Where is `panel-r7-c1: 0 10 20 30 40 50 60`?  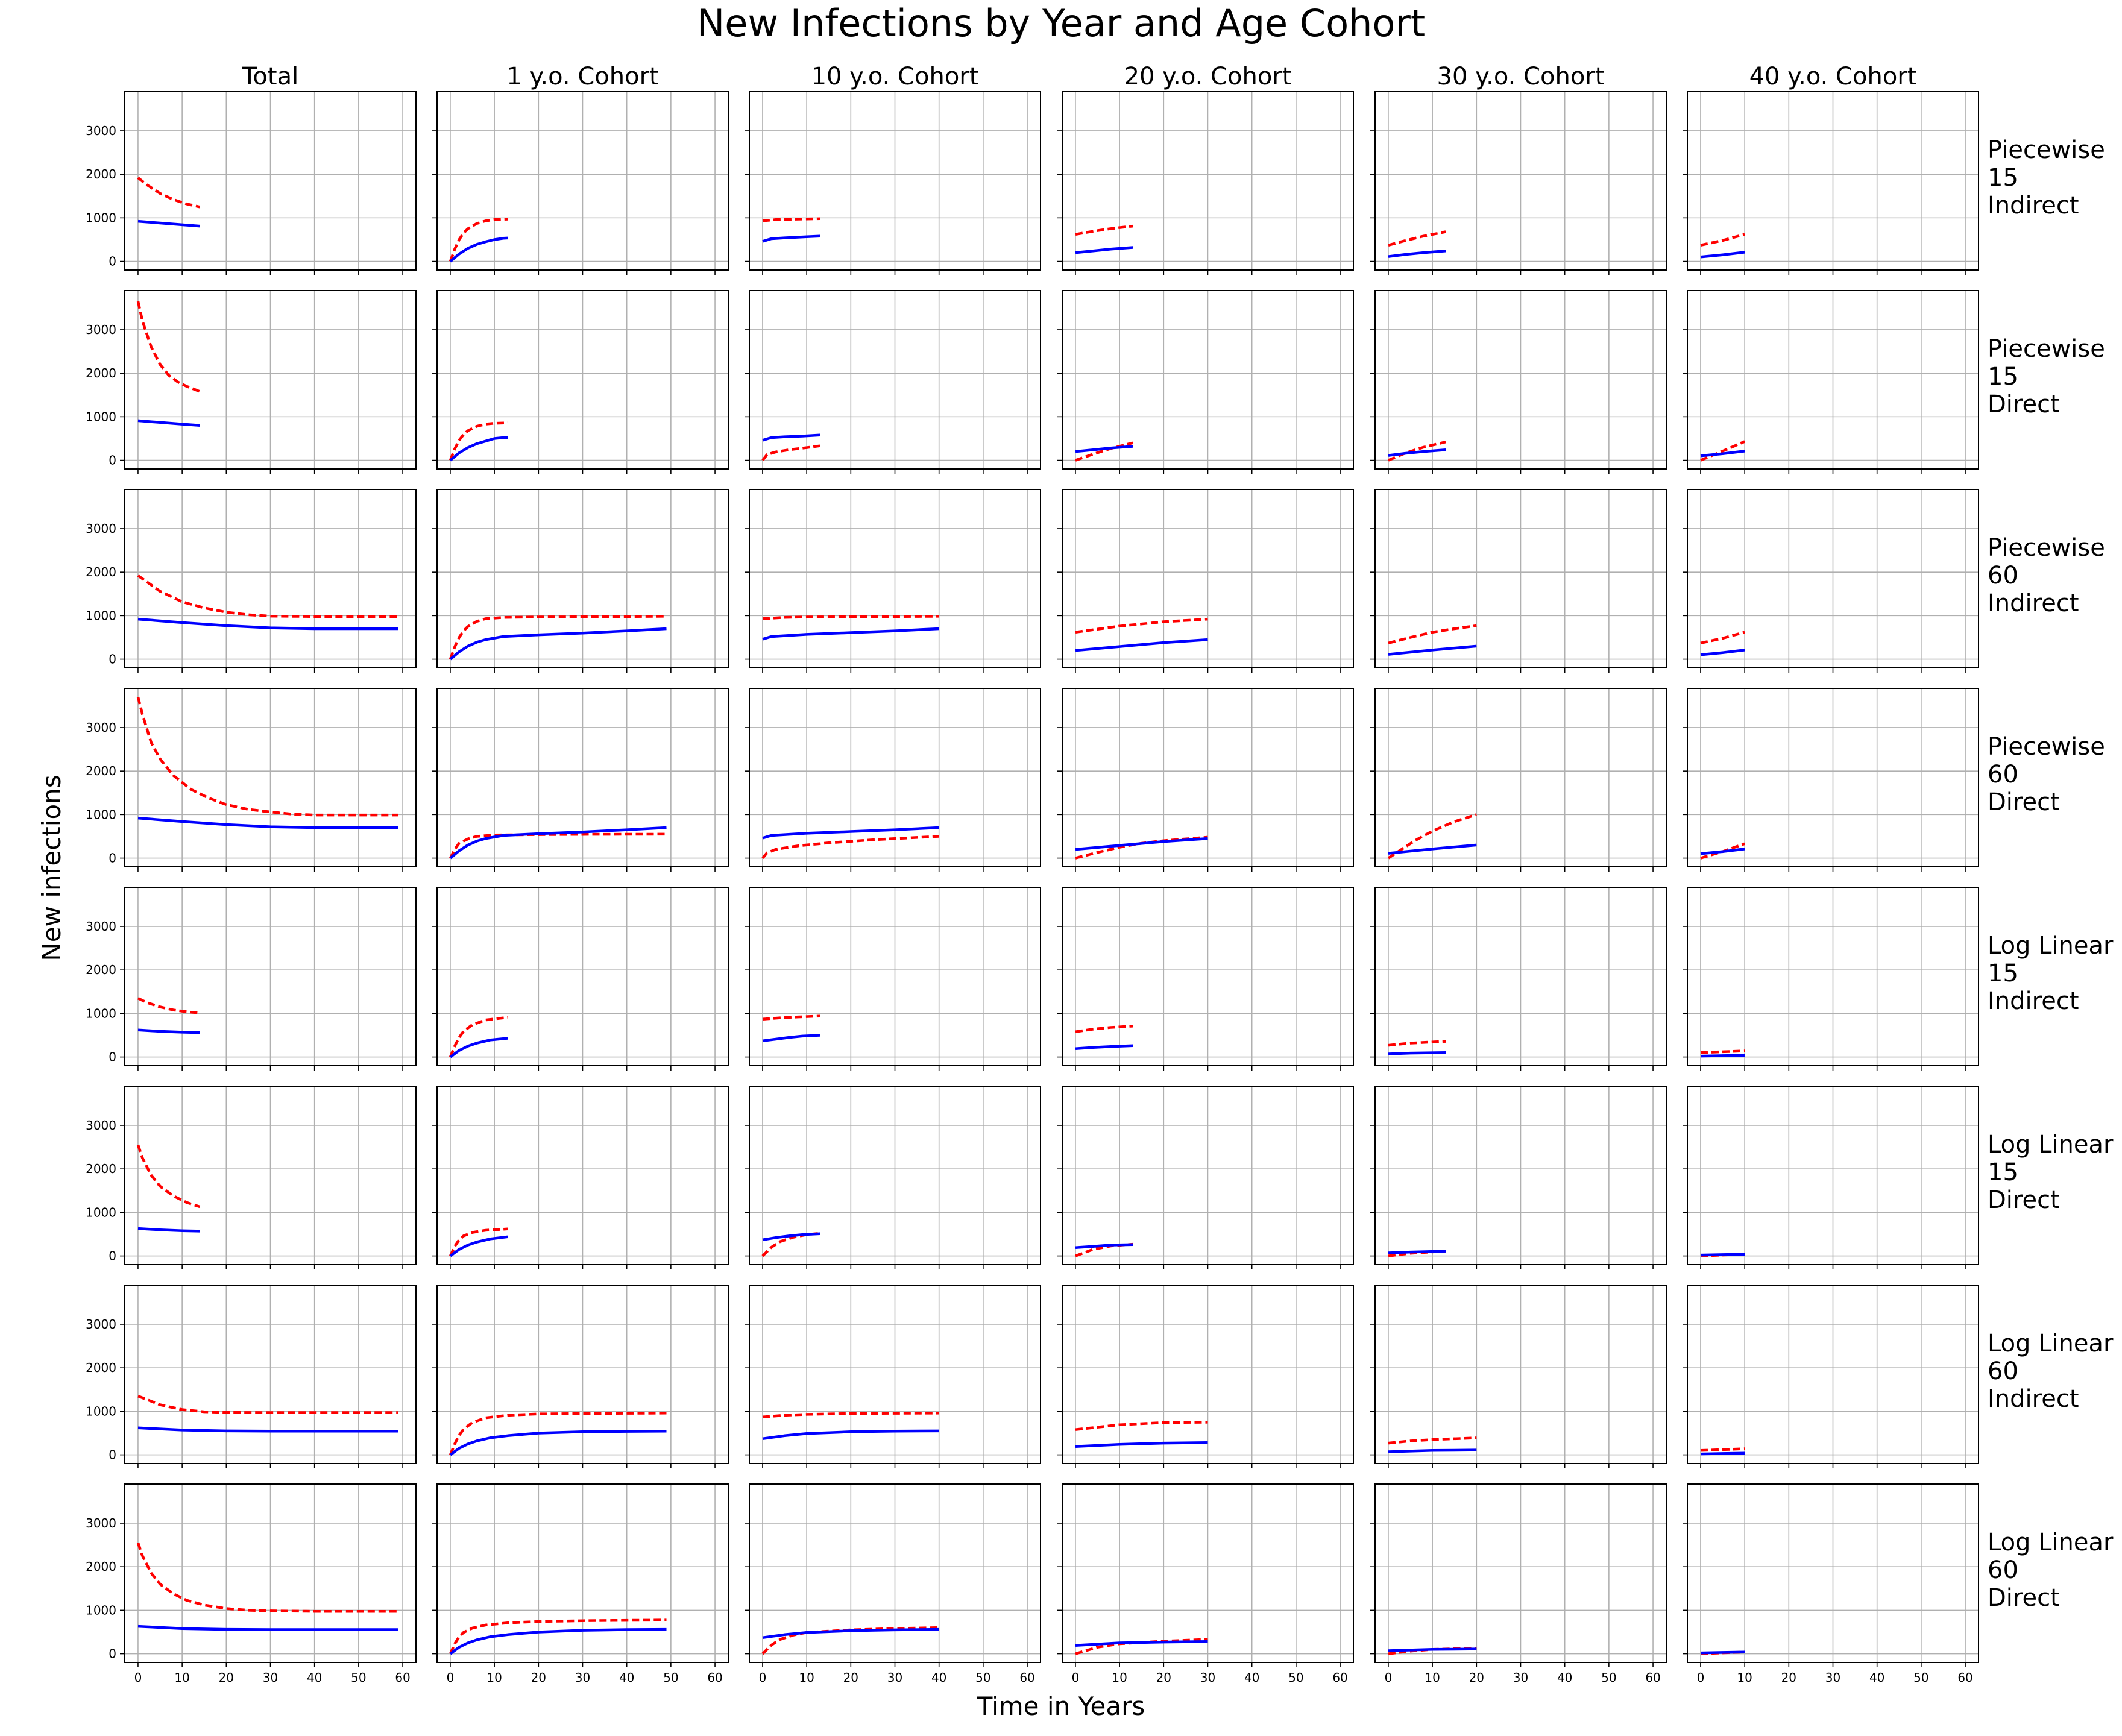
panel-r7-c1: 0 10 20 30 40 50 60 is located at coordinates (580, 1584).